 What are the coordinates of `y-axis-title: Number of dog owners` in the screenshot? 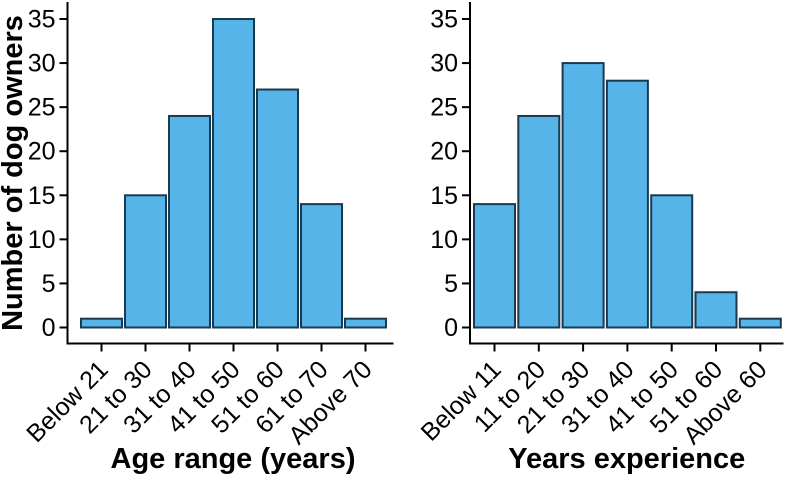 It's located at (14, 173).